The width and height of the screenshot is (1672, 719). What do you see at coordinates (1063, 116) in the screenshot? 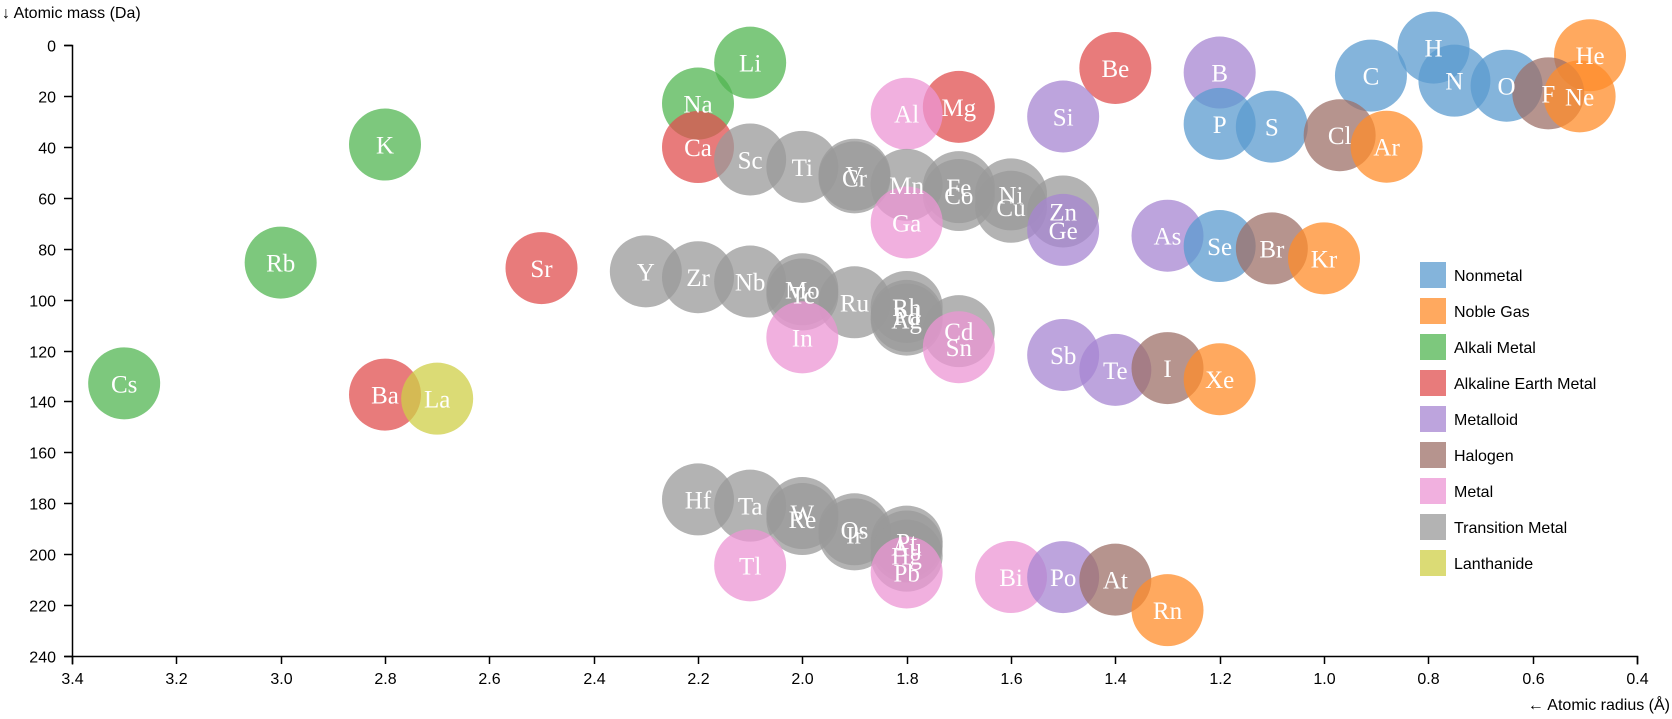
I see `bubble-si` at bounding box center [1063, 116].